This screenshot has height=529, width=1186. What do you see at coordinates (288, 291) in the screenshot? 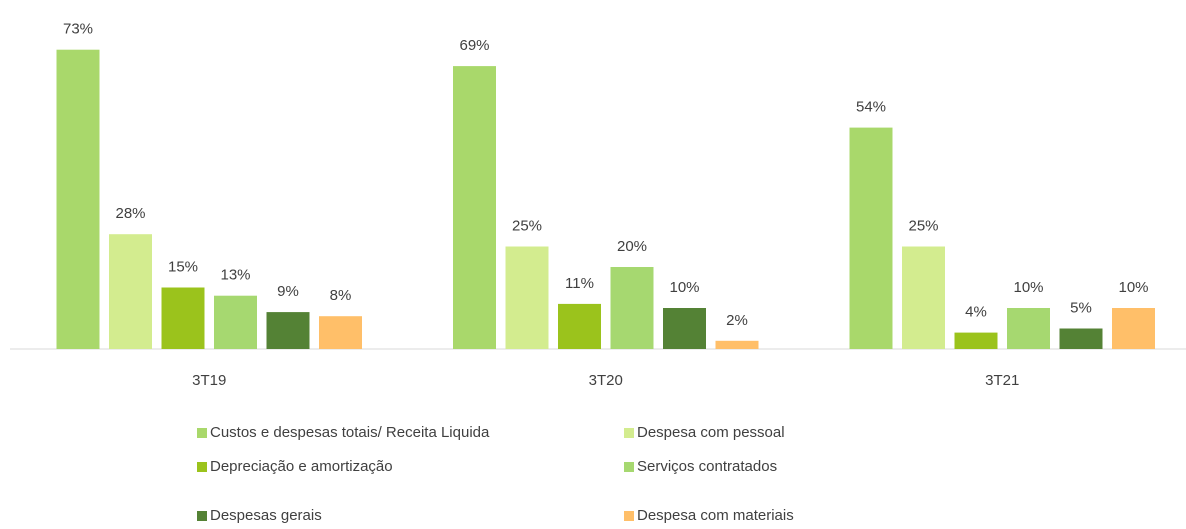
I see `data-label: 9%` at bounding box center [288, 291].